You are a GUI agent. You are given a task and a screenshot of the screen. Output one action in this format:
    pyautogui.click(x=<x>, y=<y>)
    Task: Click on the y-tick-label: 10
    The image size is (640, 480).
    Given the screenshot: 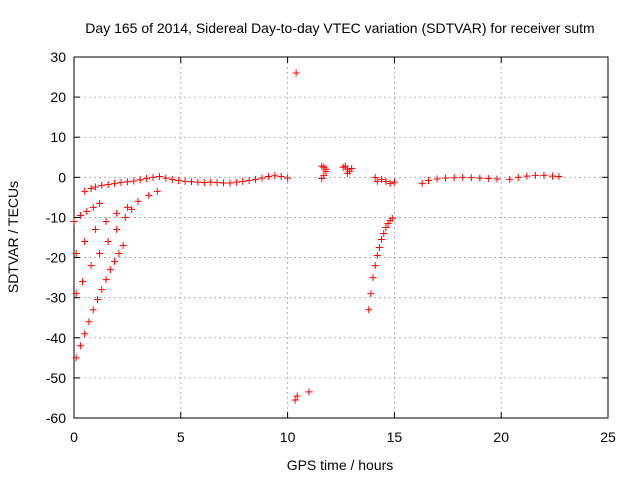 What is the action you would take?
    pyautogui.click(x=58, y=137)
    